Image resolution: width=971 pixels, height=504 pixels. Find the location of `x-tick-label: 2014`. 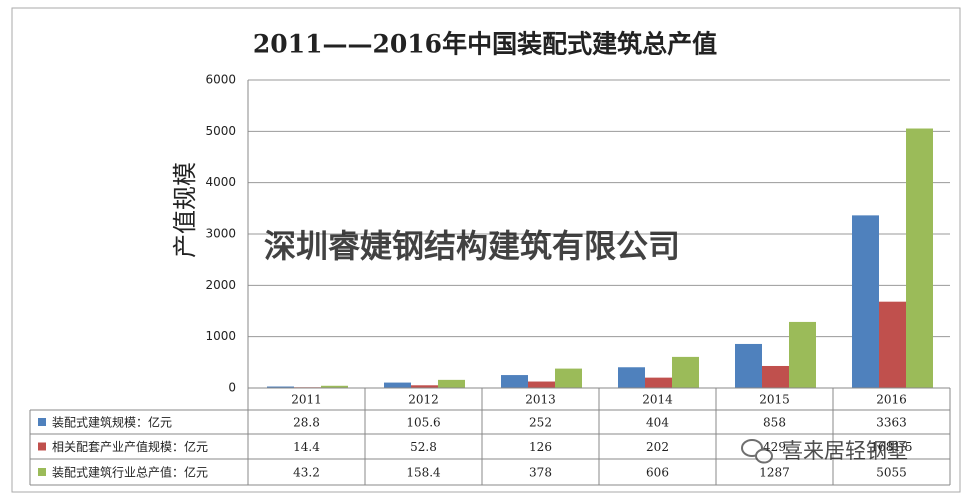

x-tick-label: 2014 is located at coordinates (657, 400).